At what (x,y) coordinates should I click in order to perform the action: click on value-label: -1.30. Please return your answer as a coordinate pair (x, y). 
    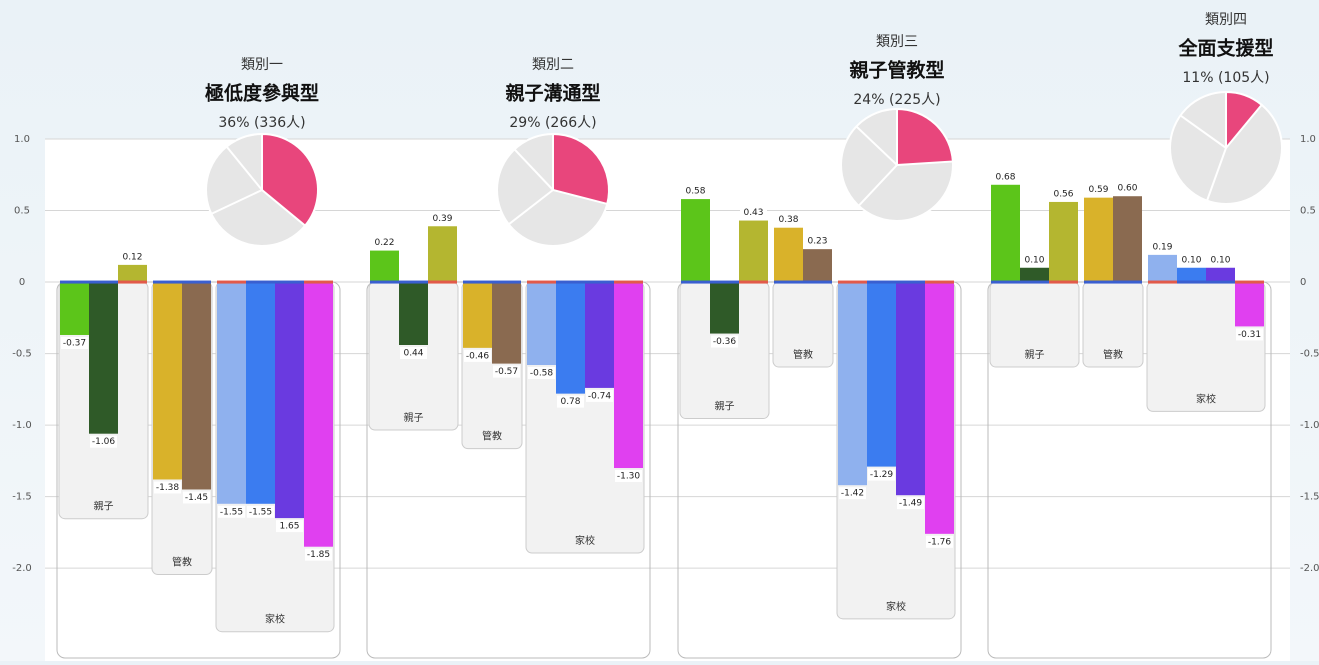
    Looking at the image, I should click on (629, 477).